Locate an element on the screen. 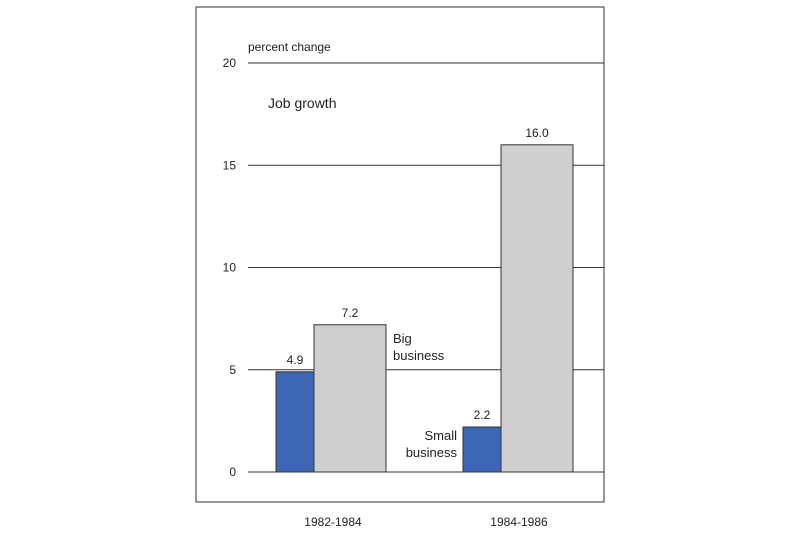 This screenshot has width=800, height=555. y-tick-label-0: 0 is located at coordinates (232, 472).